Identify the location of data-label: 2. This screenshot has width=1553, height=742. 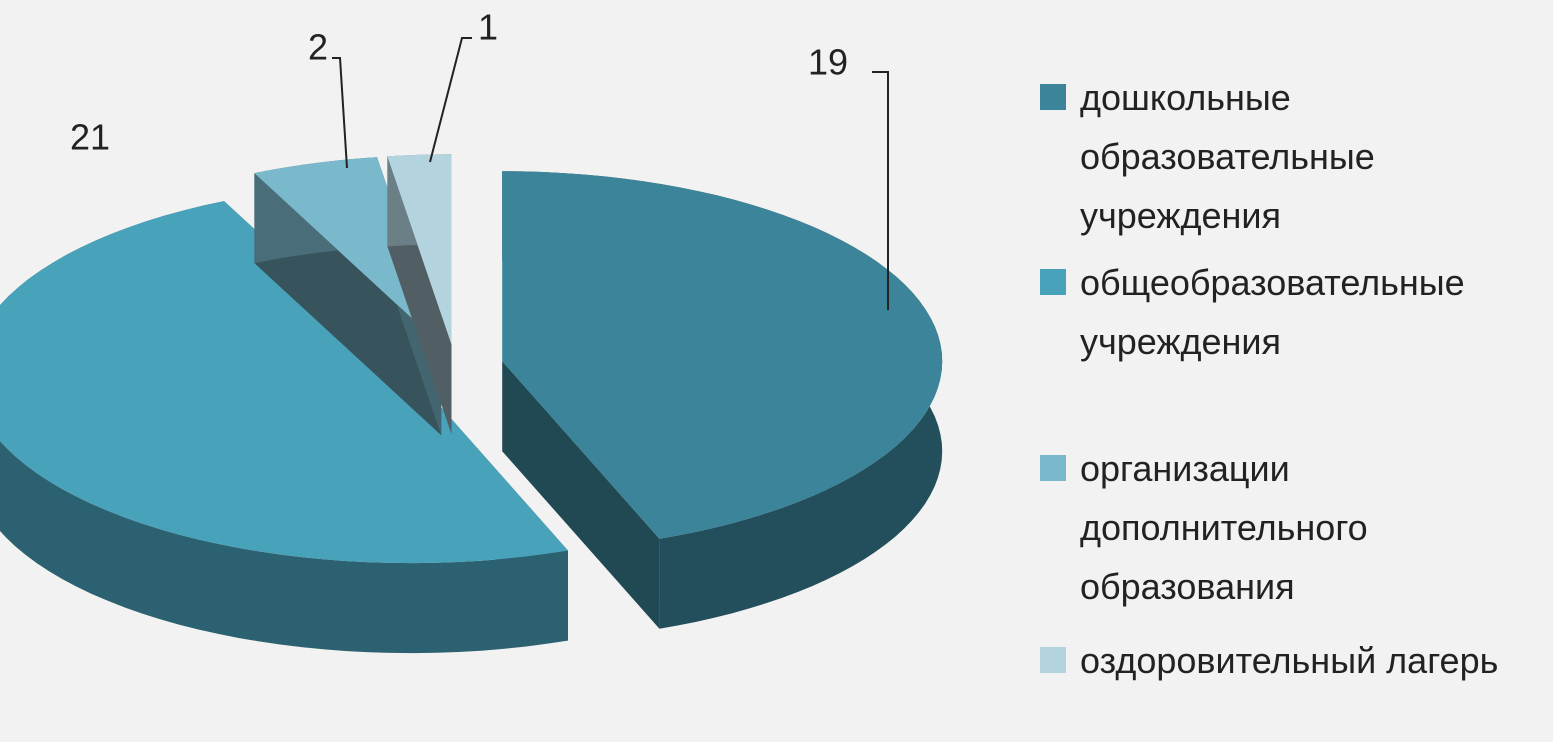
(318, 47).